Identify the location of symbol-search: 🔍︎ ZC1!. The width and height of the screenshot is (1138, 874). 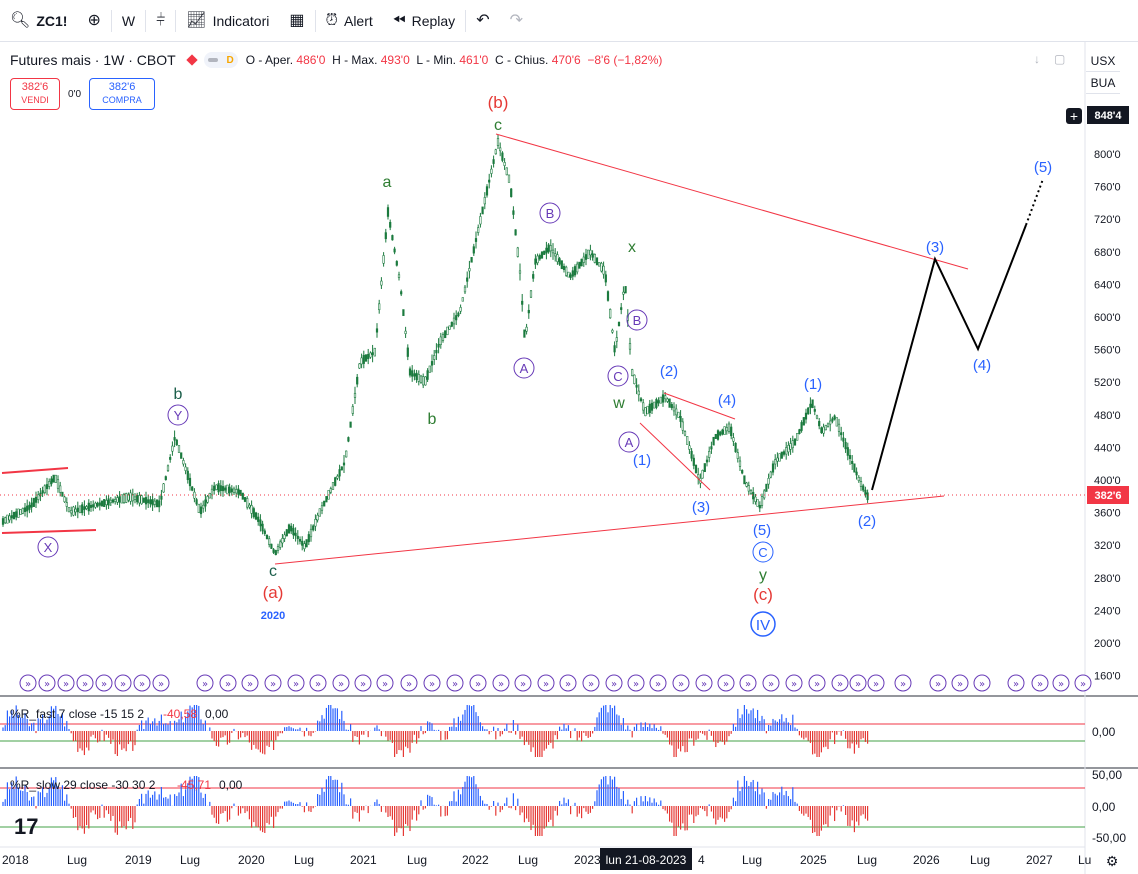
(38, 21).